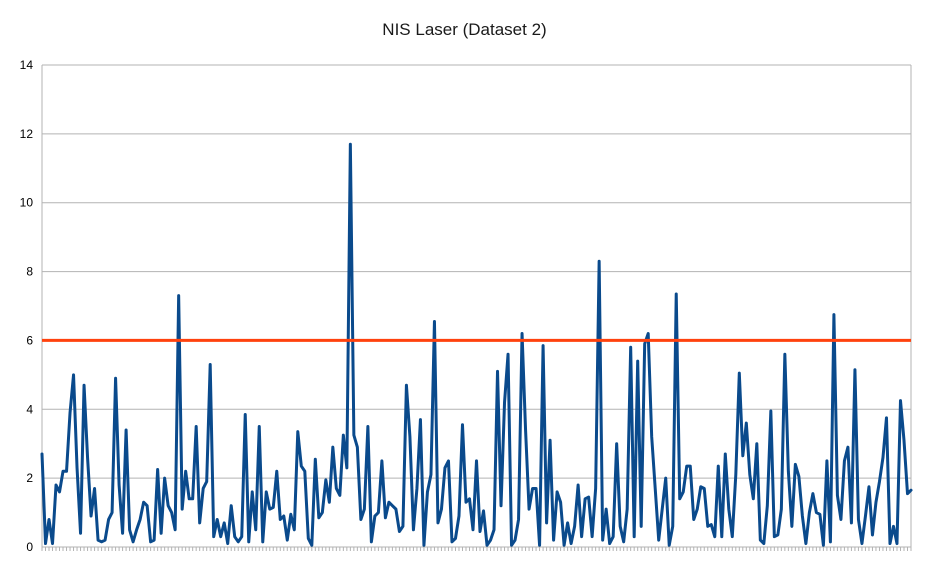 Image resolution: width=929 pixels, height=565 pixels. I want to click on y-tick-label: 0, so click(29, 547).